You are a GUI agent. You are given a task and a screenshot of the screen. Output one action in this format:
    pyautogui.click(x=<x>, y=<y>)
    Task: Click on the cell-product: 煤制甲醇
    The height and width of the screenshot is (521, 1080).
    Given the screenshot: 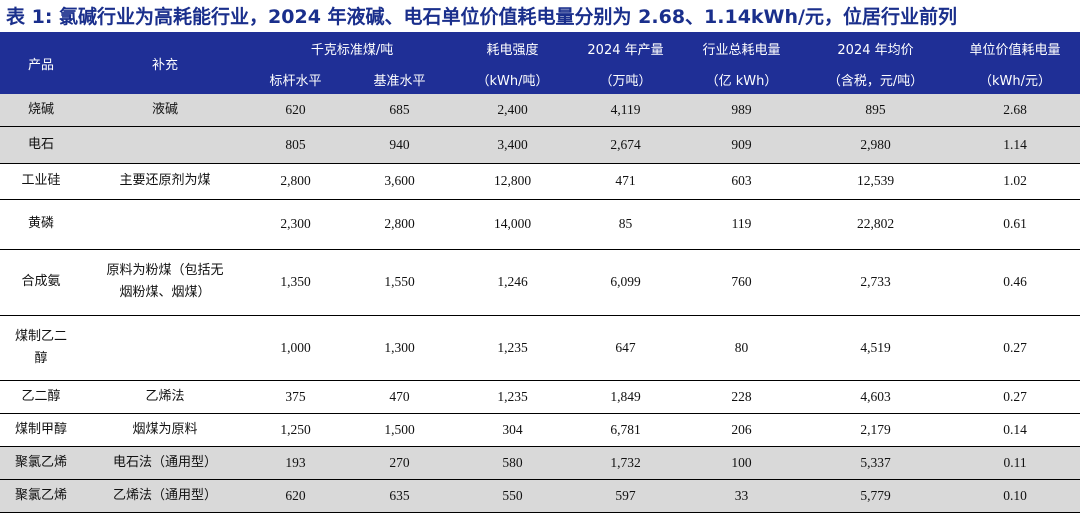 What is the action you would take?
    pyautogui.click(x=41, y=430)
    